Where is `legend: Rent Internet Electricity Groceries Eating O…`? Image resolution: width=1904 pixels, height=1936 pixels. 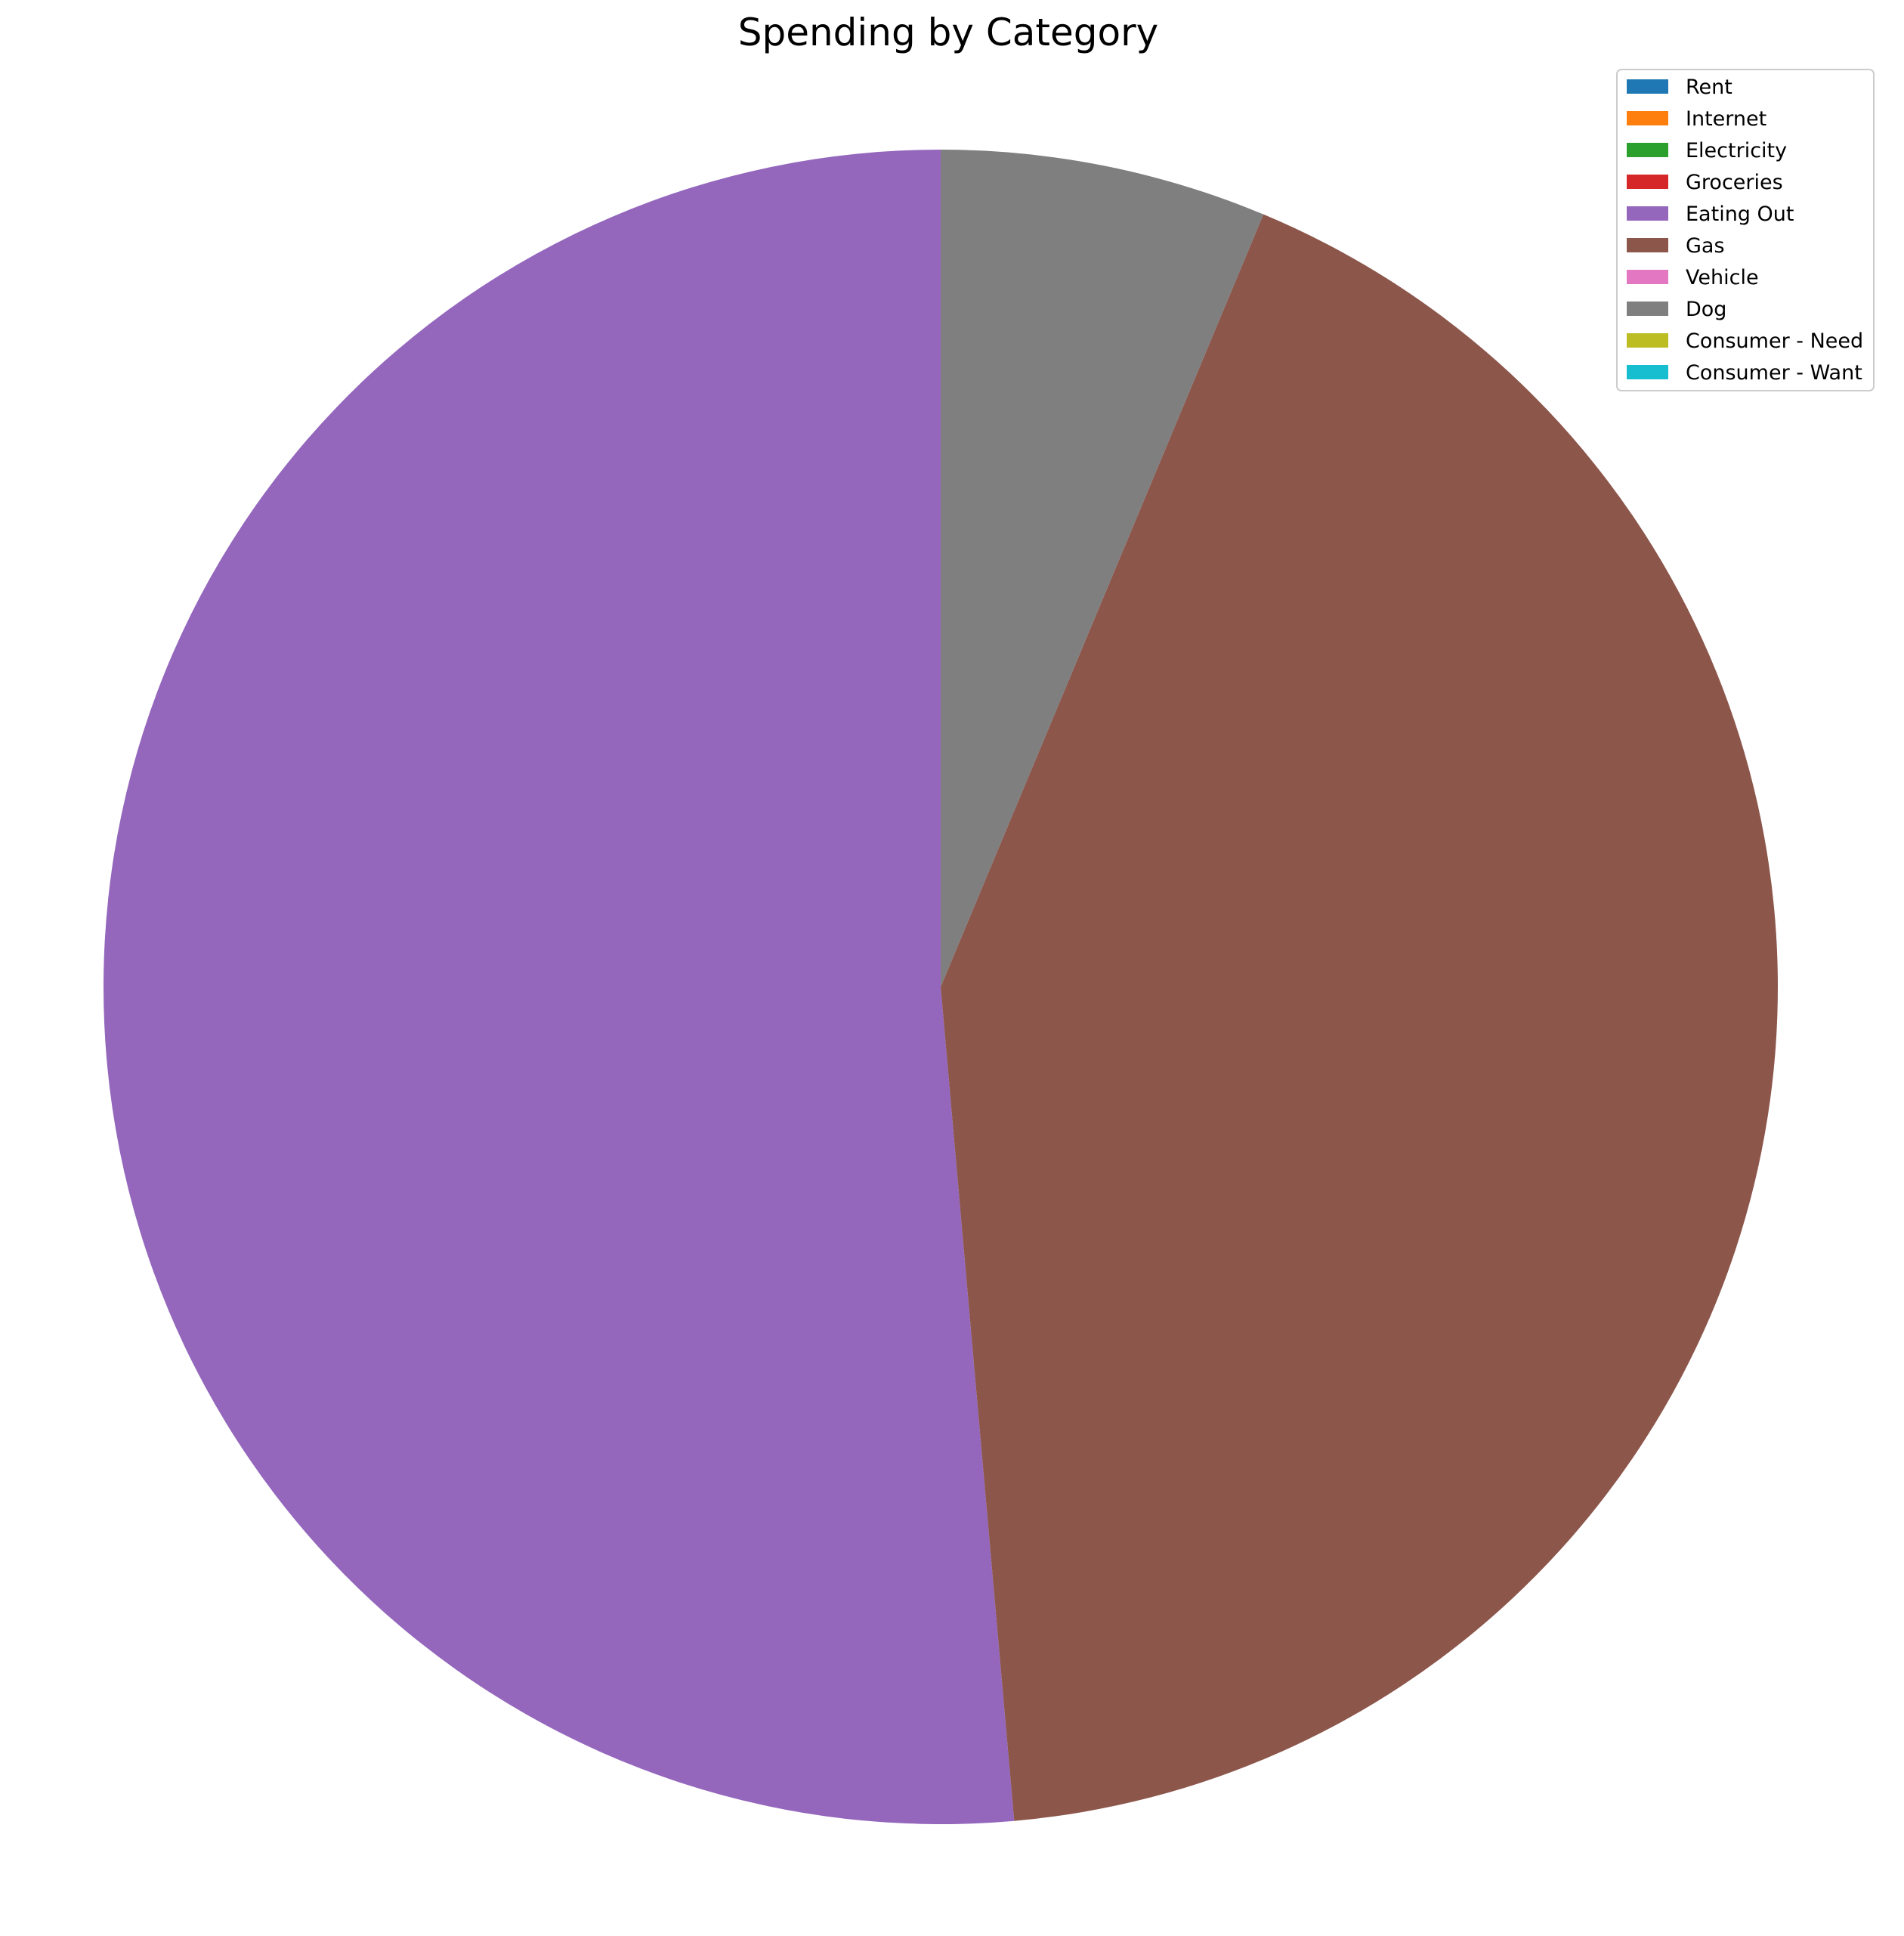 legend: Rent Internet Electricity Groceries Eating O… is located at coordinates (1745, 230).